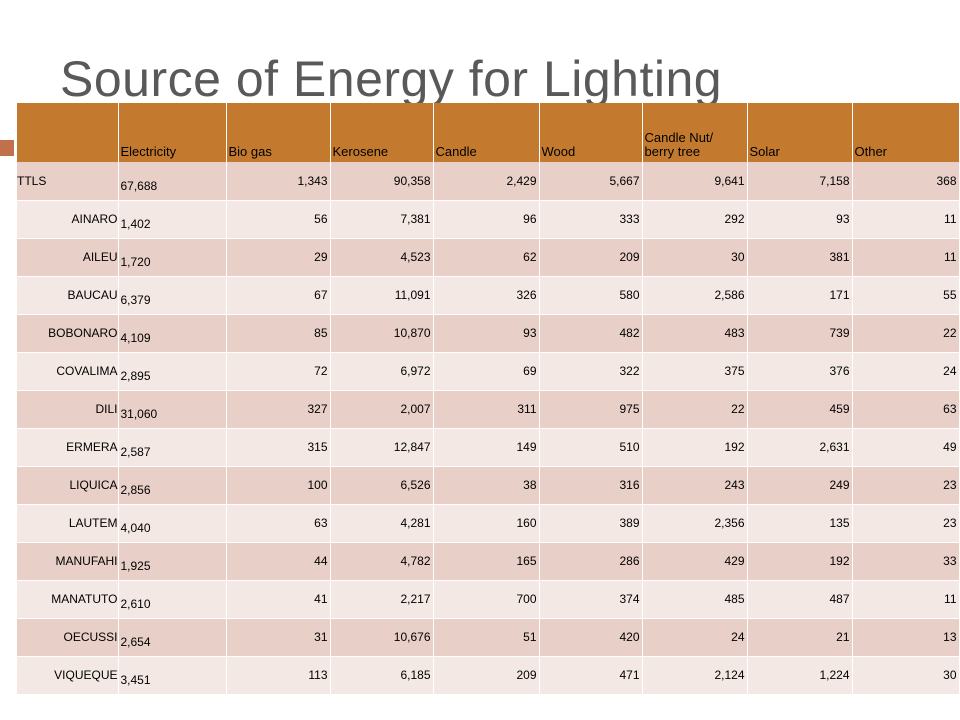 This screenshot has width=960, height=720. What do you see at coordinates (906, 561) in the screenshot?
I see `value-cell: 33` at bounding box center [906, 561].